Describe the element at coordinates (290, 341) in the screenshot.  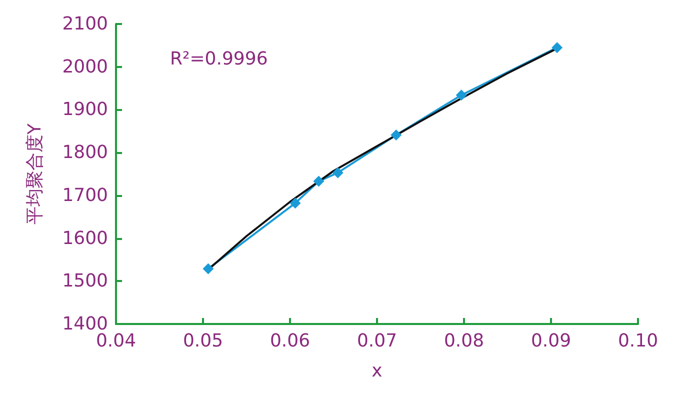
I see `x-tick-label: 0.06` at that location.